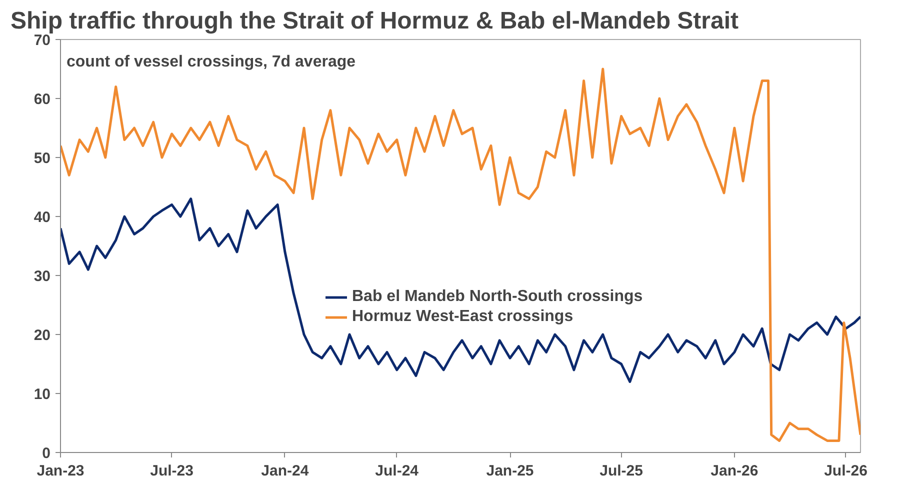 The height and width of the screenshot is (497, 897). What do you see at coordinates (42, 99) in the screenshot?
I see `y-tick-label: 60` at bounding box center [42, 99].